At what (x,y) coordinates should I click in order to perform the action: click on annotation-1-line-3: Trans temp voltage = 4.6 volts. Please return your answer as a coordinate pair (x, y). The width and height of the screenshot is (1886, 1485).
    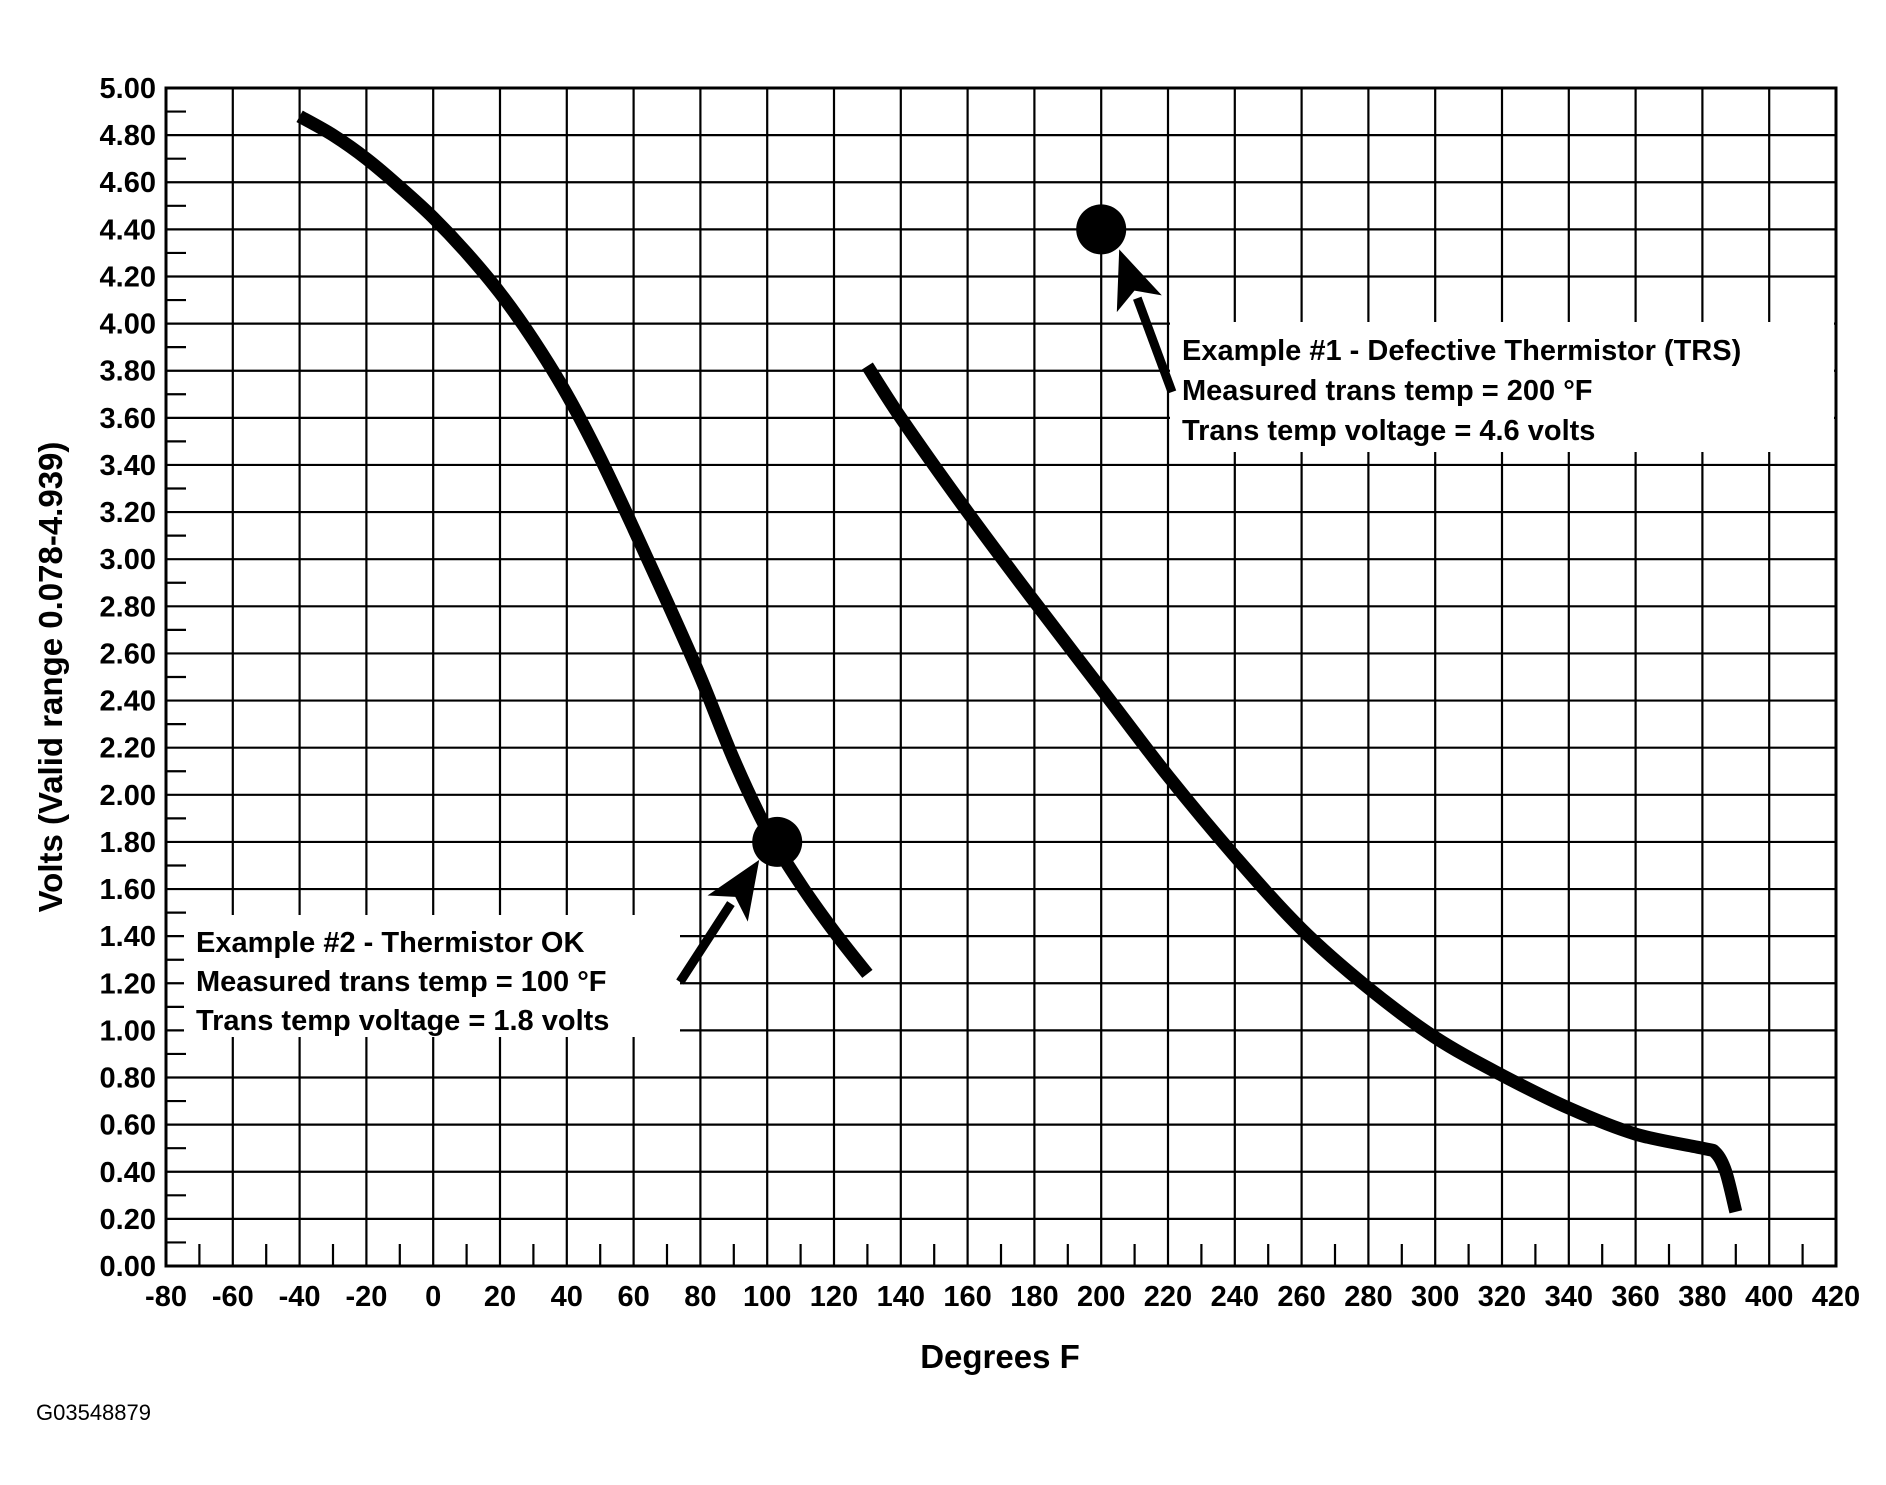
    Looking at the image, I should click on (1388, 431).